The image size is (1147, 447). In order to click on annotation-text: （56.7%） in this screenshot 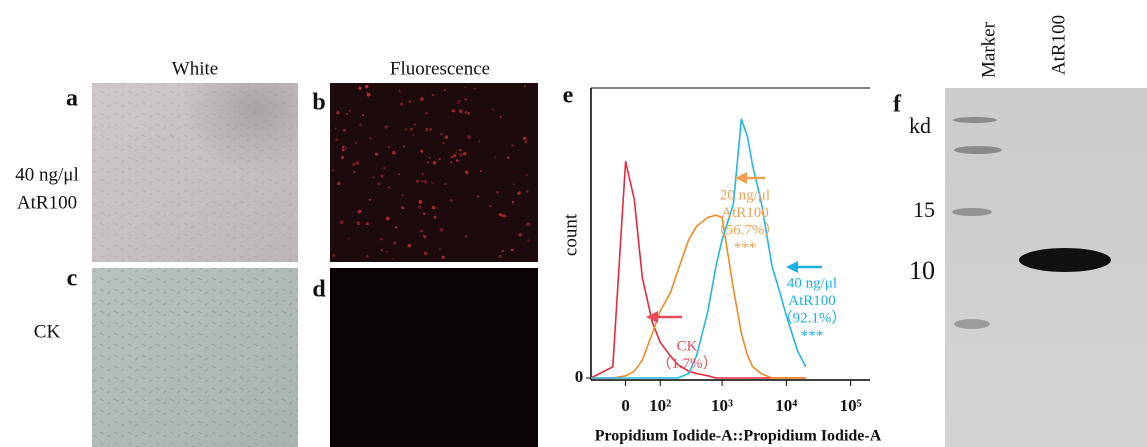, I will do `click(745, 229)`.